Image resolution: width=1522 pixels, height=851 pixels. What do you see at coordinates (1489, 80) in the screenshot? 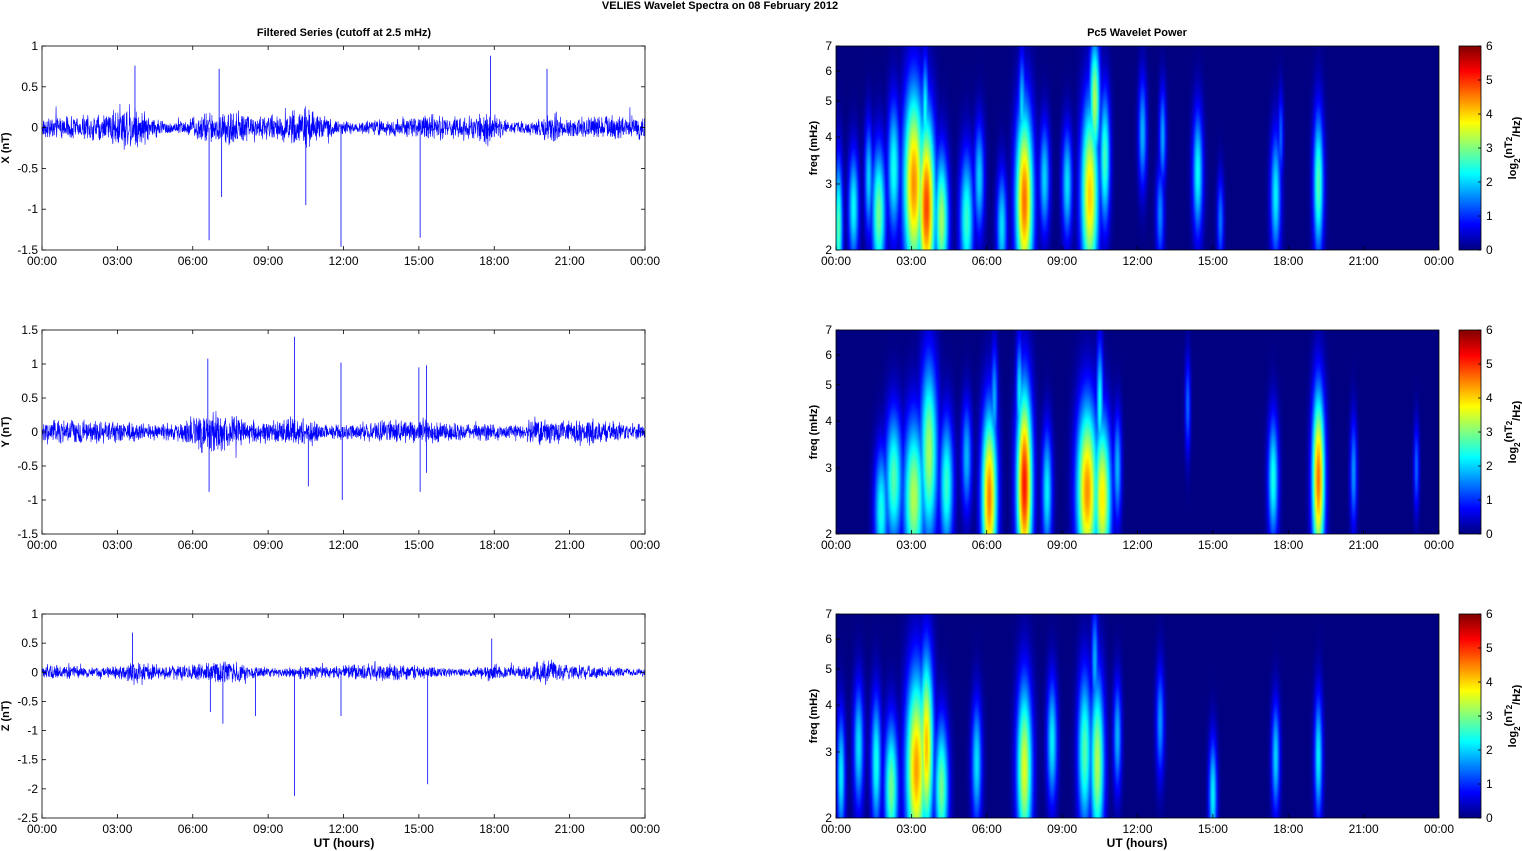
I see `colorbar-tick-label: 5` at bounding box center [1489, 80].